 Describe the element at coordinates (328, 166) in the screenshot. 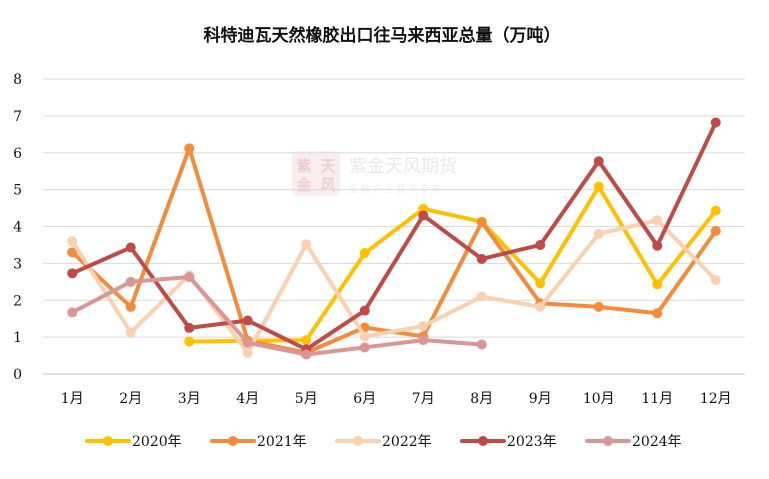

I see `watermark-logo-char: 天` at that location.